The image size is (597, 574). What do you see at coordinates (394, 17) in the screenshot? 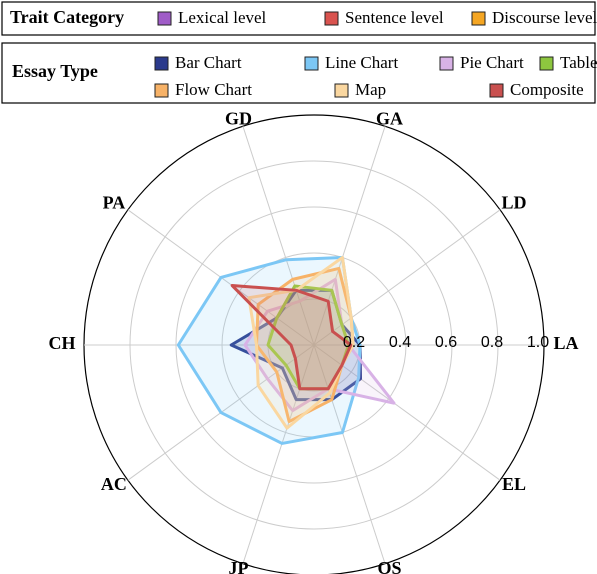
I see `trait-legend-label: Sentence level` at bounding box center [394, 17].